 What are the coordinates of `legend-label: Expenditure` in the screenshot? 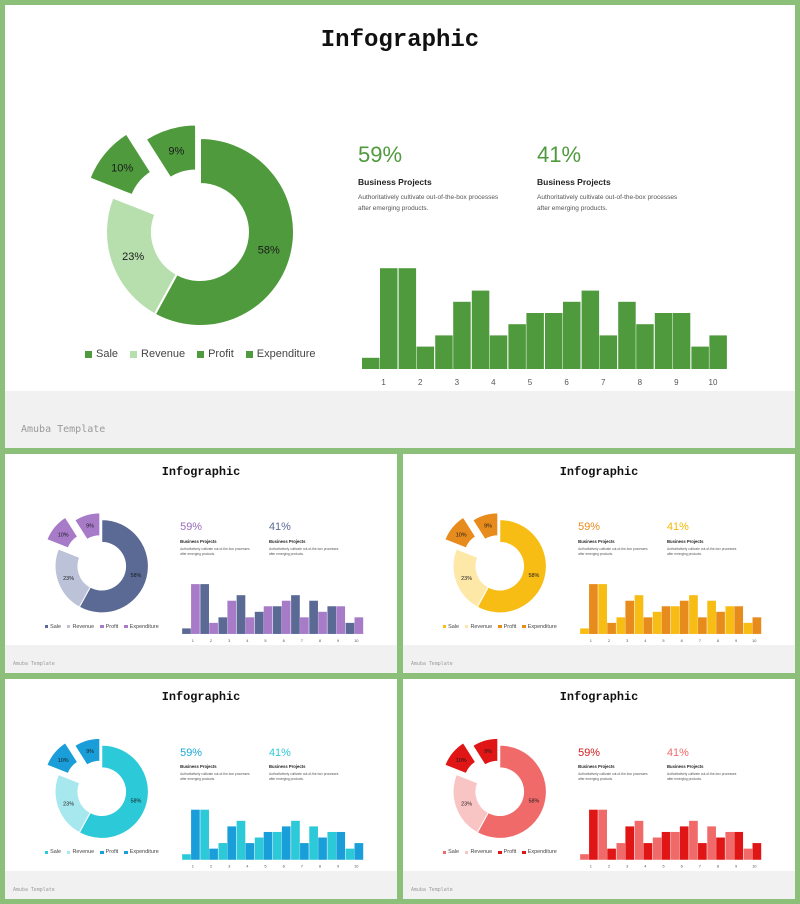 It's located at (286, 354).